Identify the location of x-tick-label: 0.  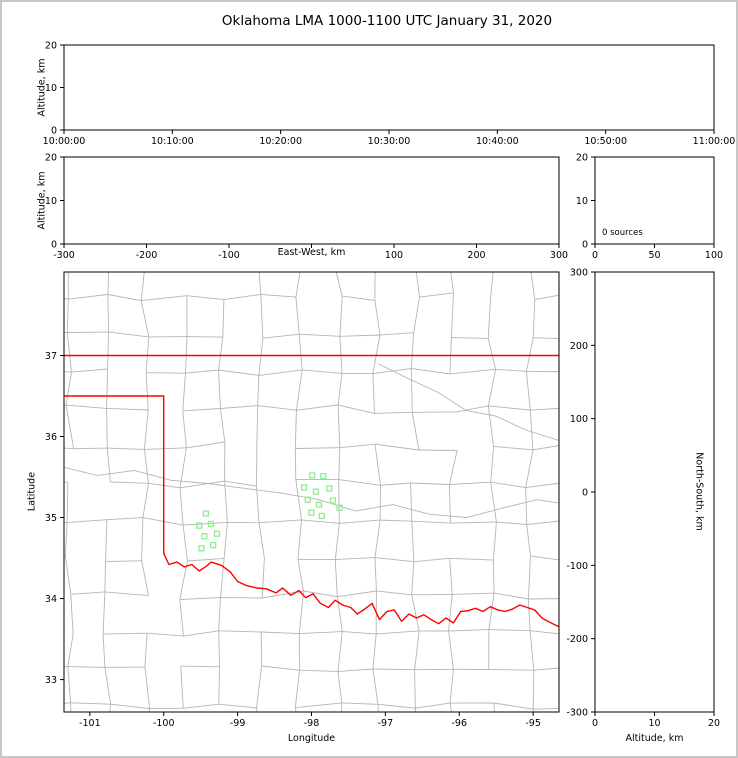
(595, 255).